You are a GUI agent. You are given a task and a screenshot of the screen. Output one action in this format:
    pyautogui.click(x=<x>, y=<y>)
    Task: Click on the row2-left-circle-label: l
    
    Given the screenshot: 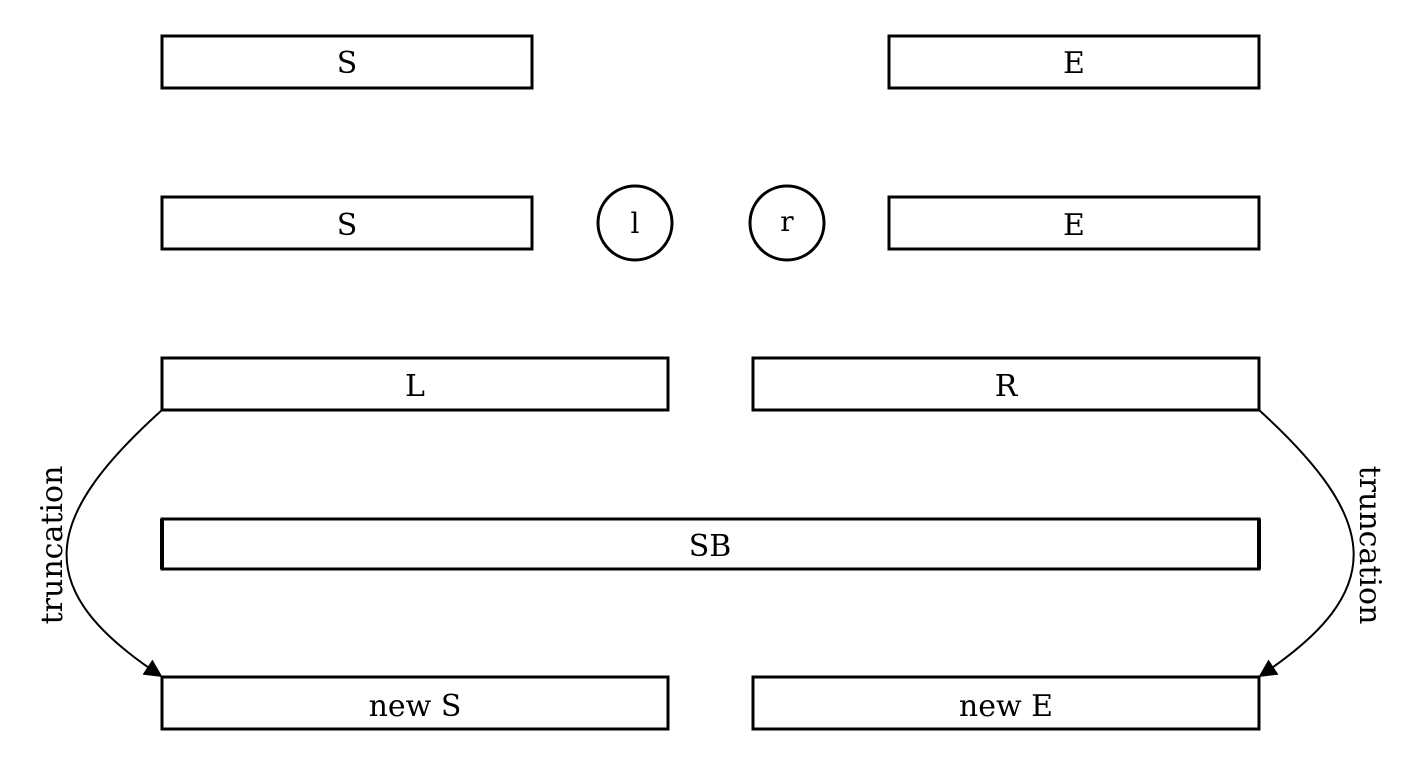 What is the action you would take?
    pyautogui.click(x=635, y=223)
    